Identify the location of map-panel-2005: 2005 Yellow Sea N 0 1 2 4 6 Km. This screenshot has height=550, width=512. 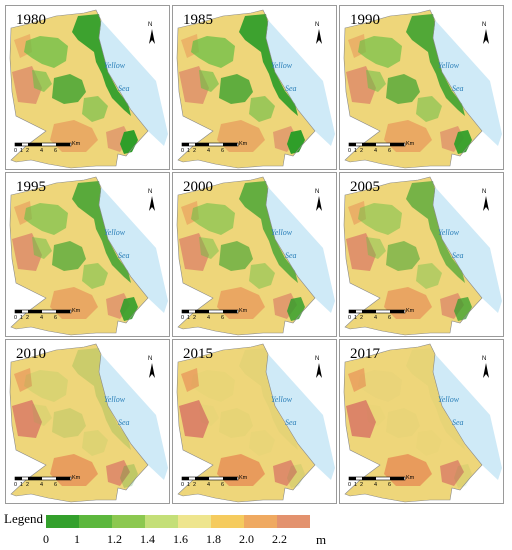
(421, 254).